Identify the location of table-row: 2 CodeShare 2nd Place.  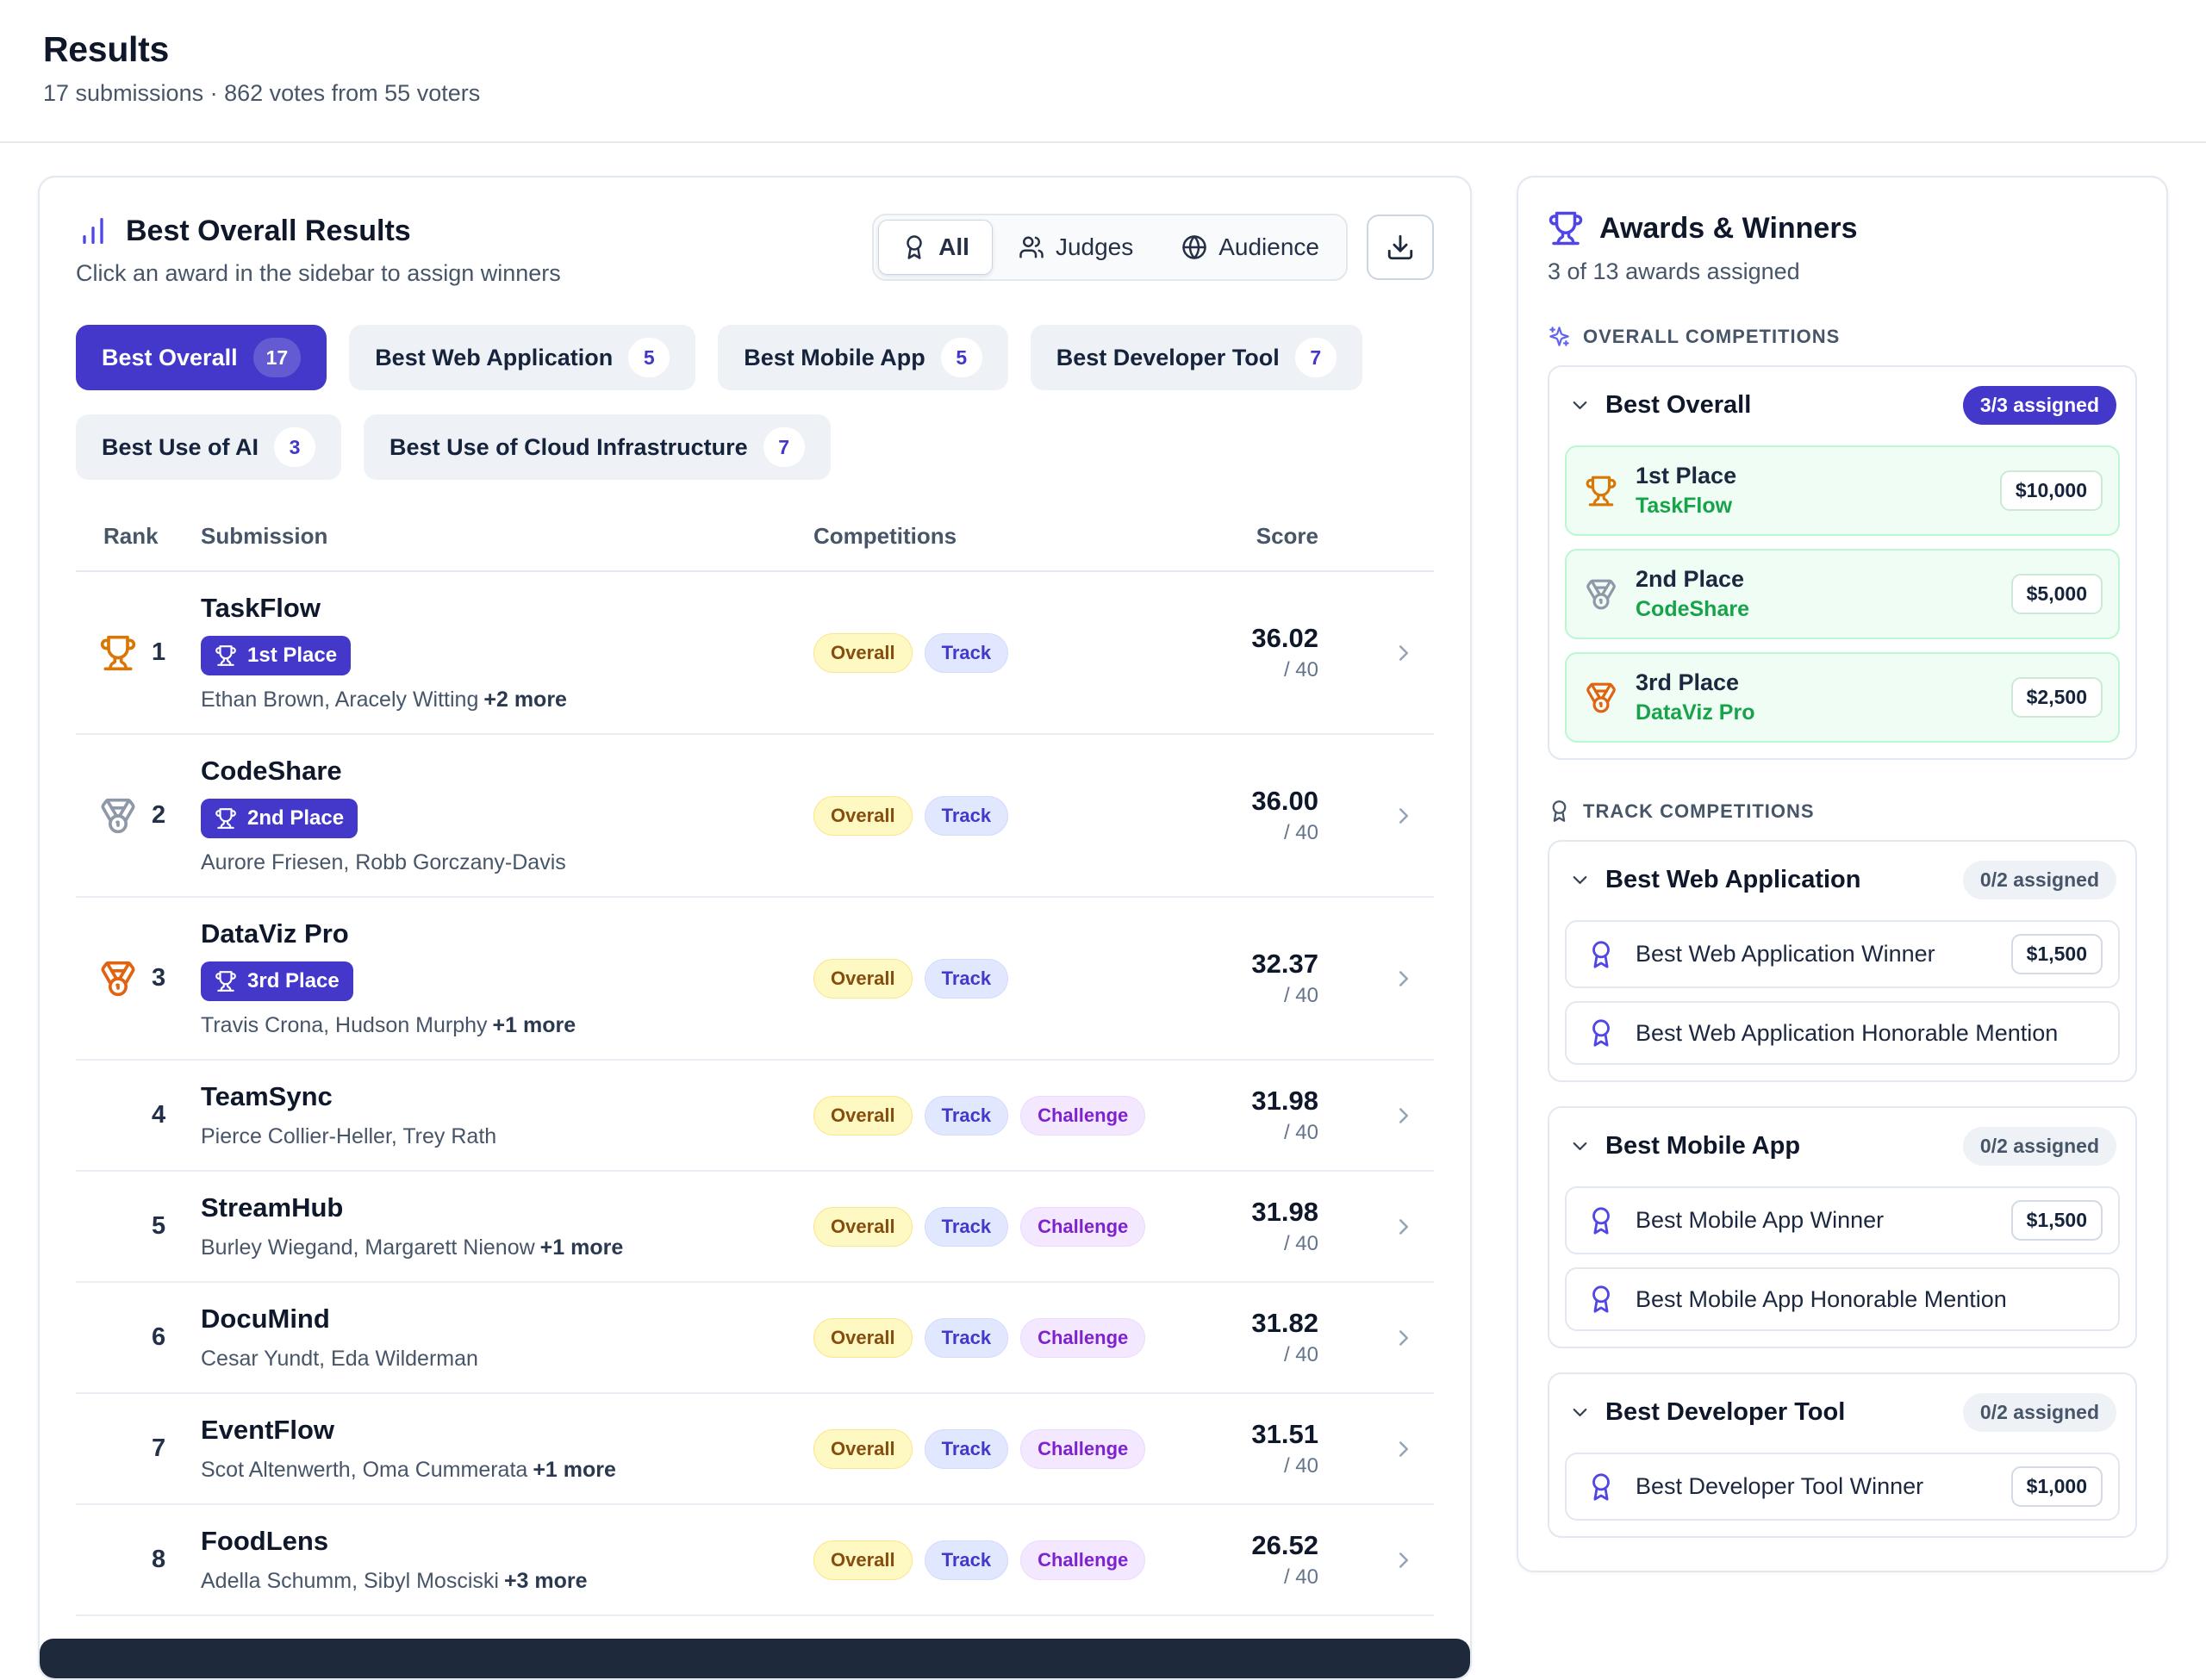
(755, 817).